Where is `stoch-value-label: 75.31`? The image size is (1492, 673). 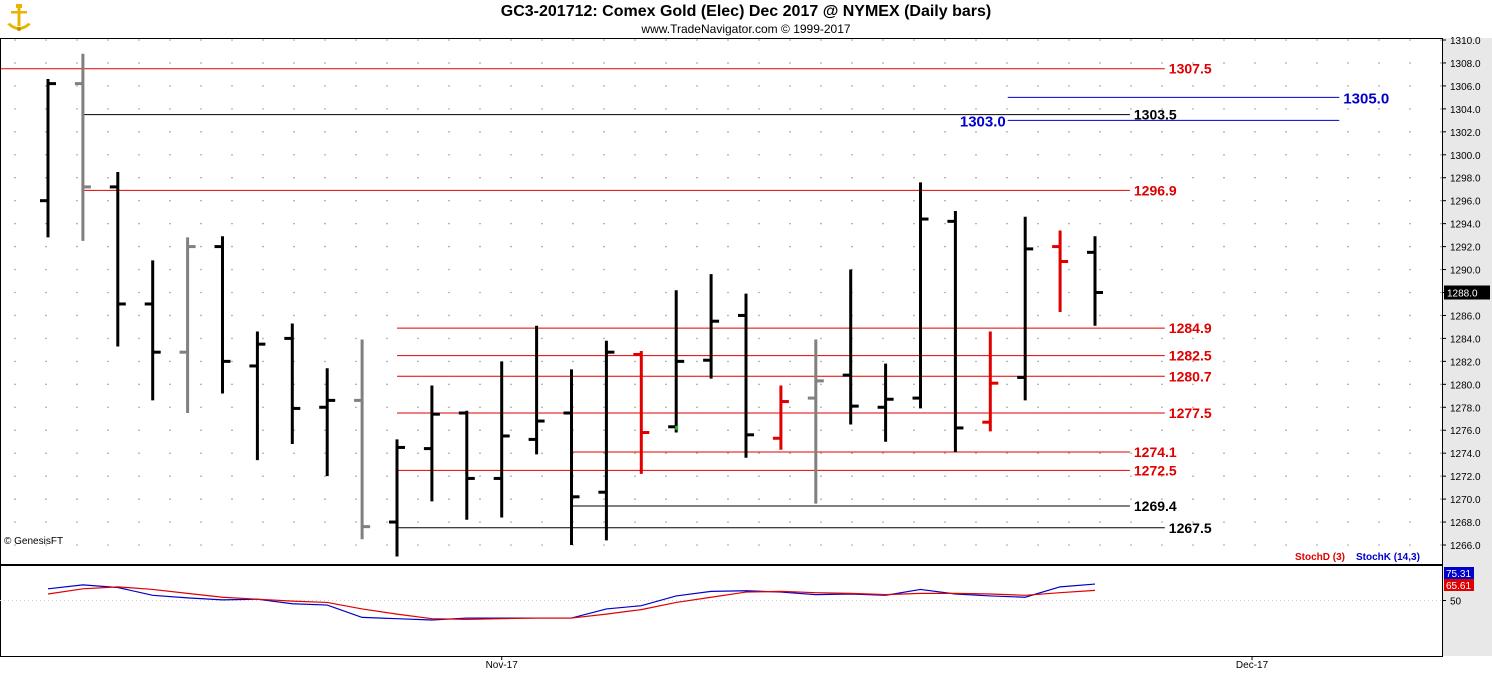 stoch-value-label: 75.31 is located at coordinates (1458, 574).